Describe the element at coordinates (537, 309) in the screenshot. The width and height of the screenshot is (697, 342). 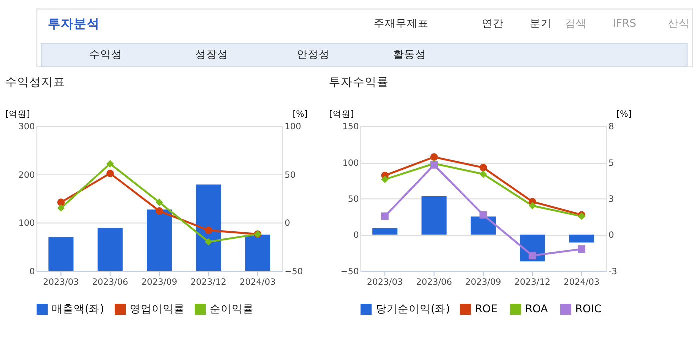
I see `legend-label: ROA` at that location.